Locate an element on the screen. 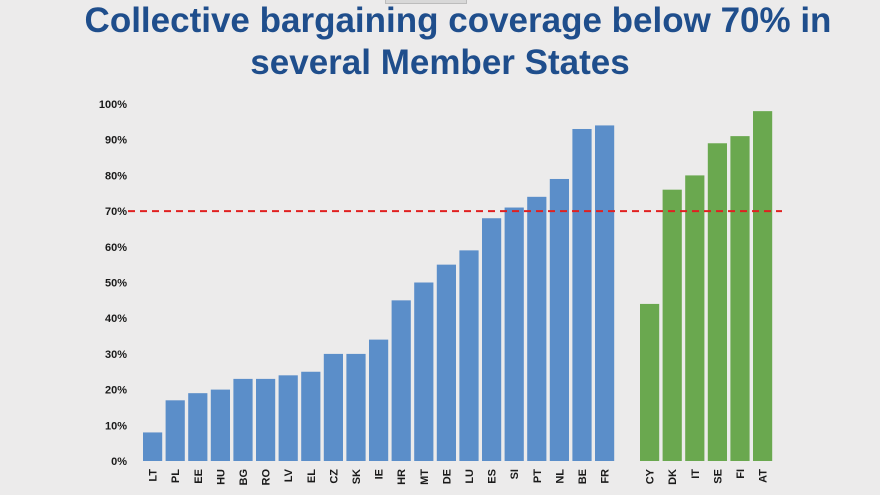 The width and height of the screenshot is (880, 495). x-tick-label: IT is located at coordinates (696, 474).